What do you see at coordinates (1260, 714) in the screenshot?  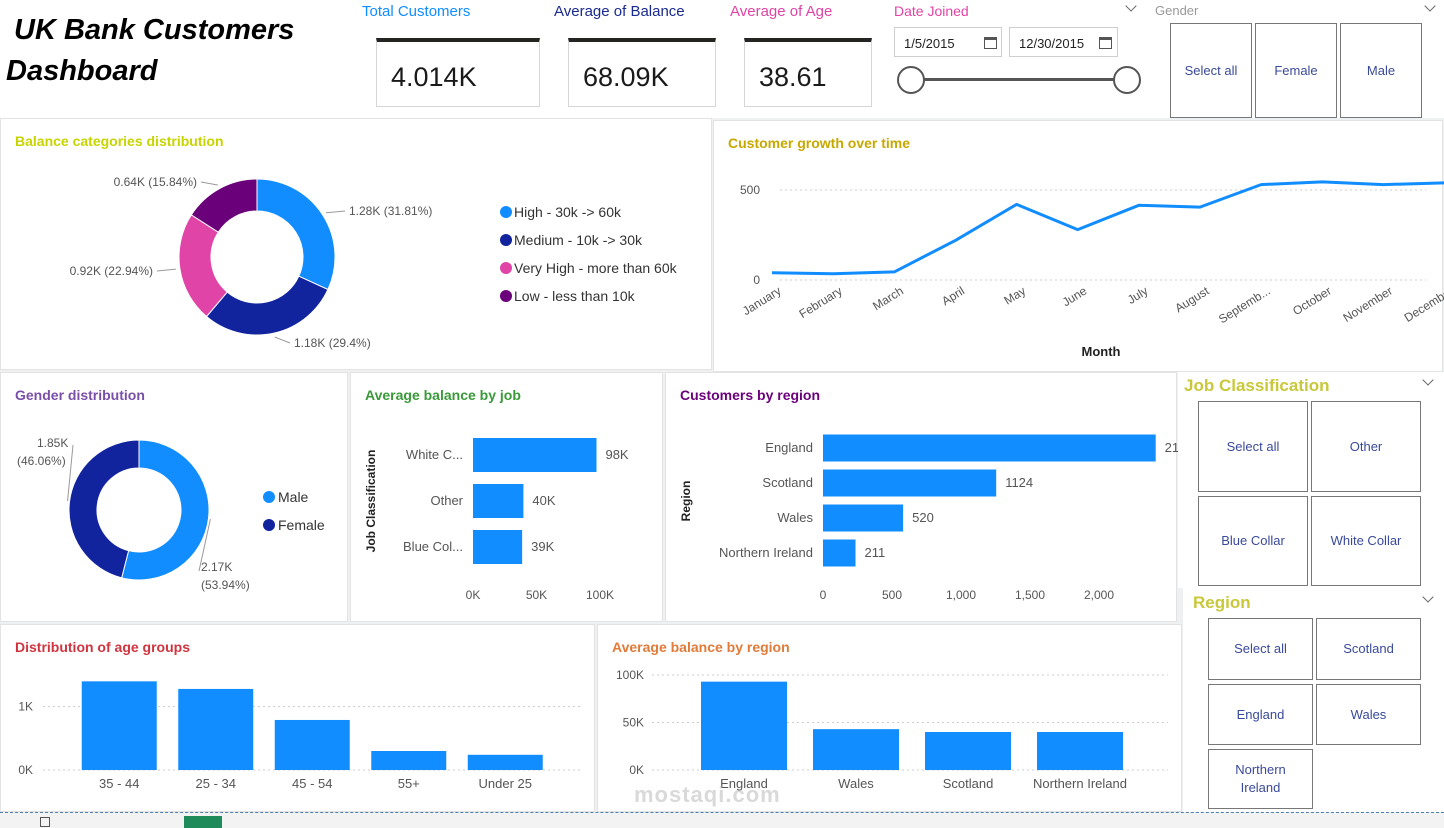 I see `region-option-england: England` at bounding box center [1260, 714].